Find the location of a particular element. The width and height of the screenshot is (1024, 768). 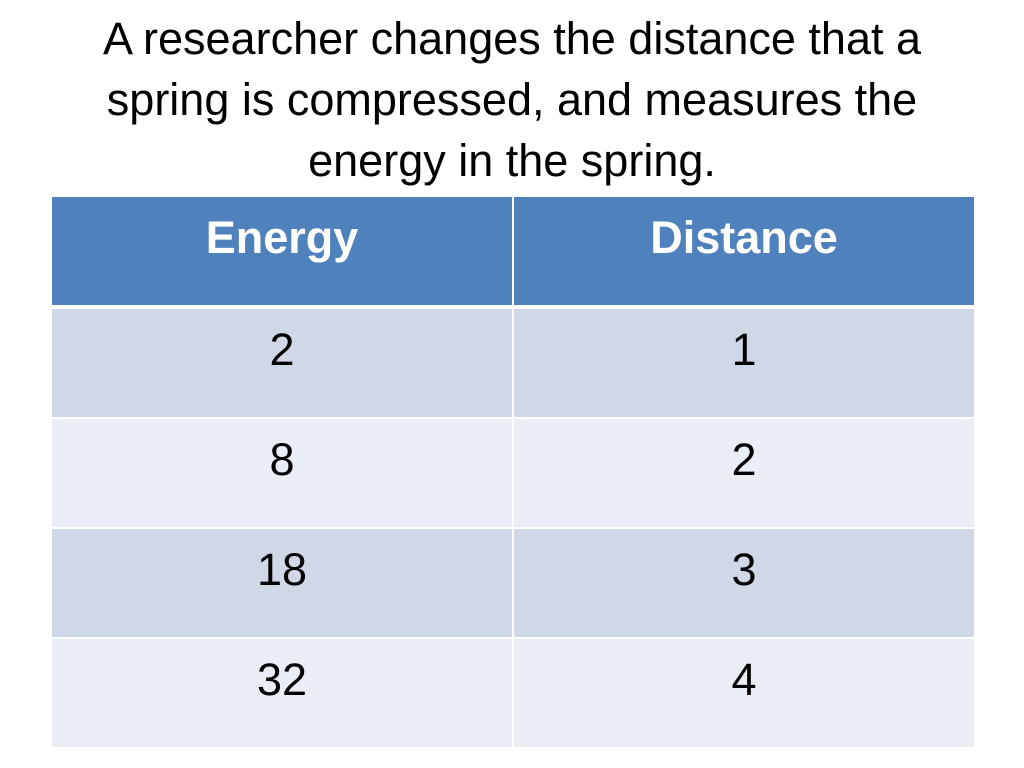

cell-energy: 8 is located at coordinates (283, 473).